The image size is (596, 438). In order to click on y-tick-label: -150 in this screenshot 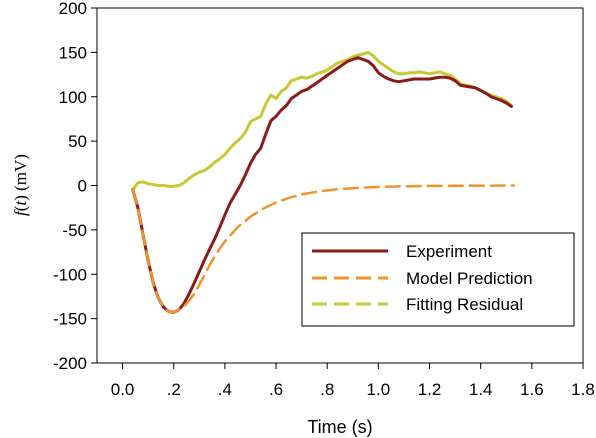, I will do `click(70, 319)`.